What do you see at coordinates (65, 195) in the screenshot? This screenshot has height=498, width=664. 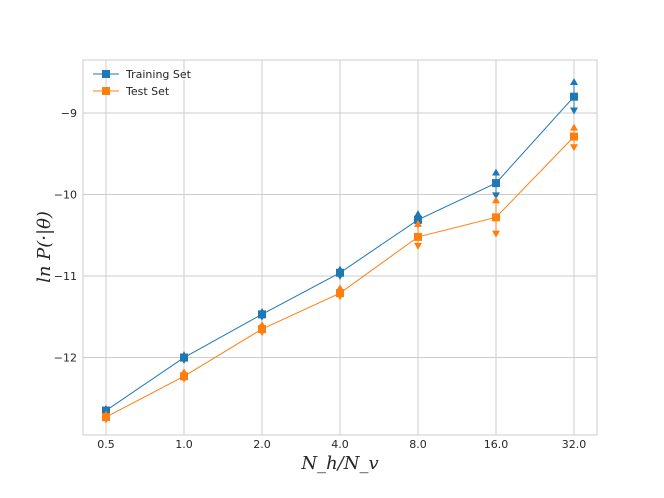 I see `y-tick-label: −10` at bounding box center [65, 195].